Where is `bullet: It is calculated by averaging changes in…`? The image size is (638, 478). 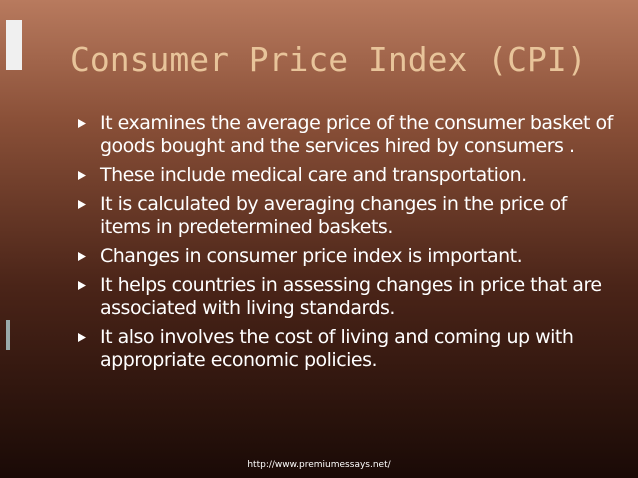 bullet: It is calculated by averaging changes in… is located at coordinates (348, 216).